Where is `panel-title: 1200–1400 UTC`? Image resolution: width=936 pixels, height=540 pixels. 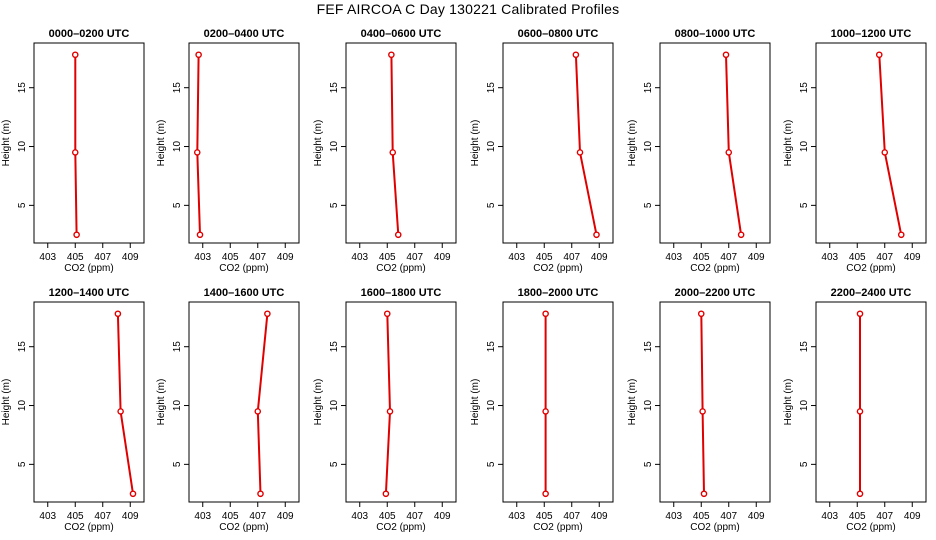 panel-title: 1200–1400 UTC is located at coordinates (89, 293).